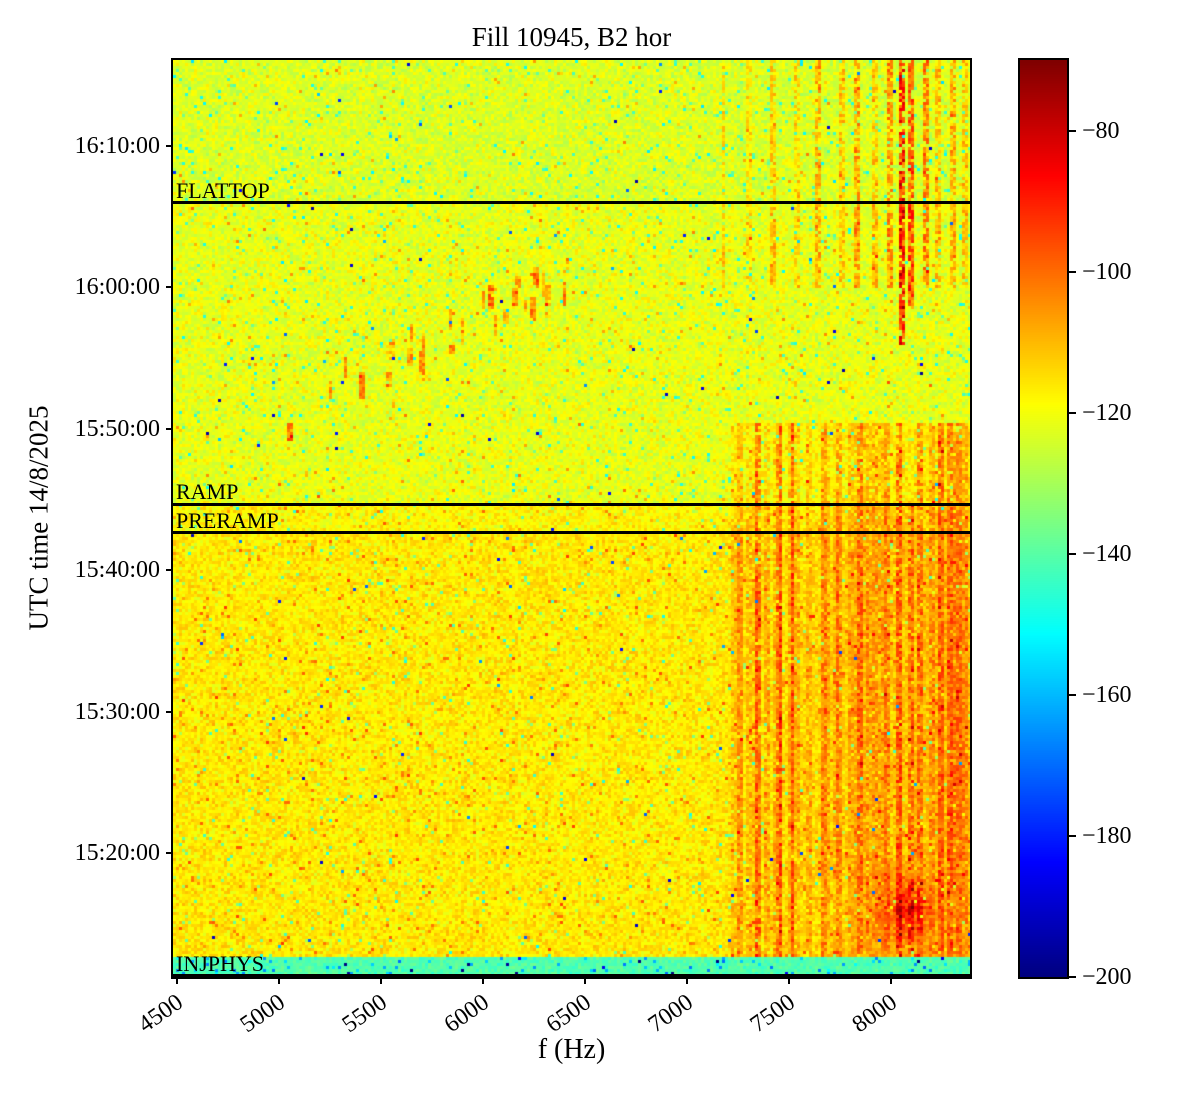  What do you see at coordinates (571, 37) in the screenshot?
I see `plot-title: Fill 10945, B2 hor` at bounding box center [571, 37].